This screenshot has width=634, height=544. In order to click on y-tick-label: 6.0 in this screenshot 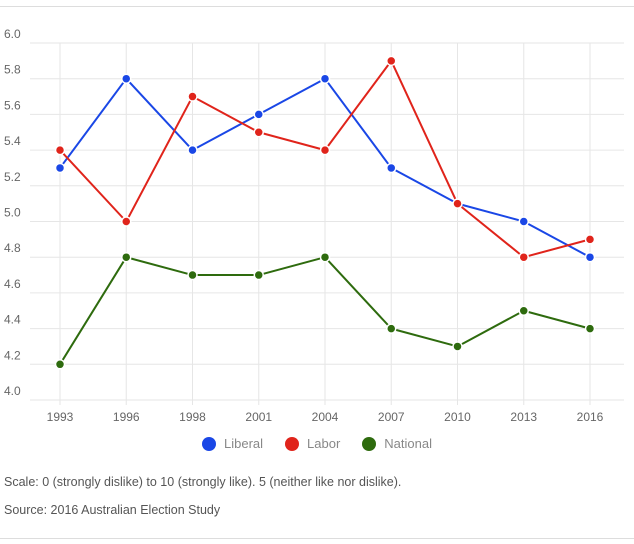, I will do `click(12, 34)`.